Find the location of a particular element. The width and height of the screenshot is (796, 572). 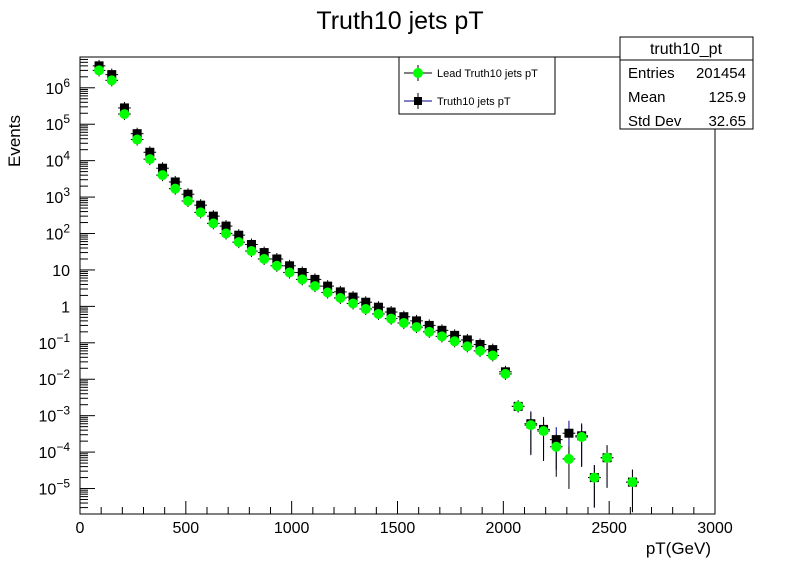

y-tick-label: 10⁻³ is located at coordinates (55, 415).